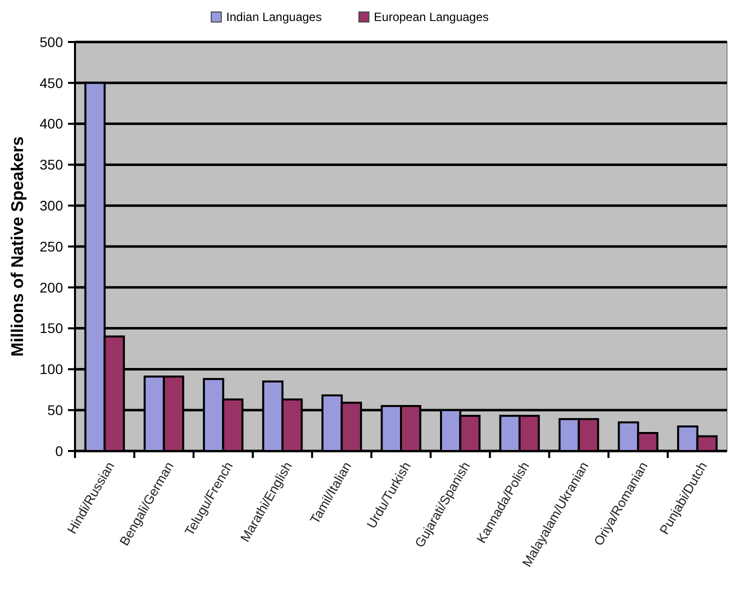  Describe the element at coordinates (52, 82) in the screenshot. I see `y-tick-label: 450` at that location.